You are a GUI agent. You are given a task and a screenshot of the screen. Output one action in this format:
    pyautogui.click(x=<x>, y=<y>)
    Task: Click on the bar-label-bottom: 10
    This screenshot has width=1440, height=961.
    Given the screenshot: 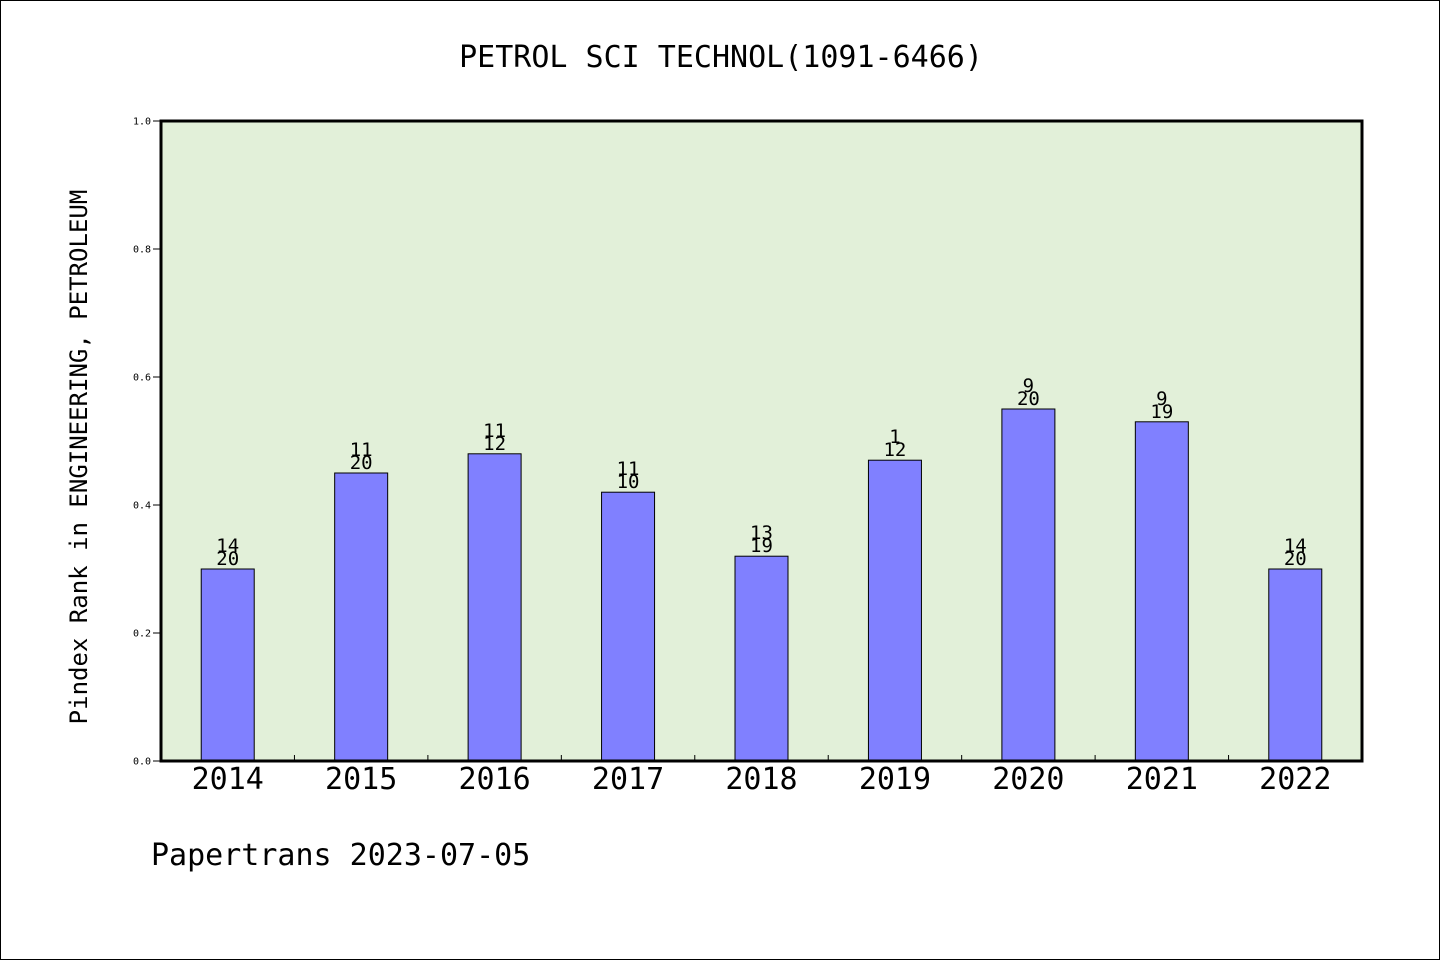 What is the action you would take?
    pyautogui.click(x=628, y=482)
    